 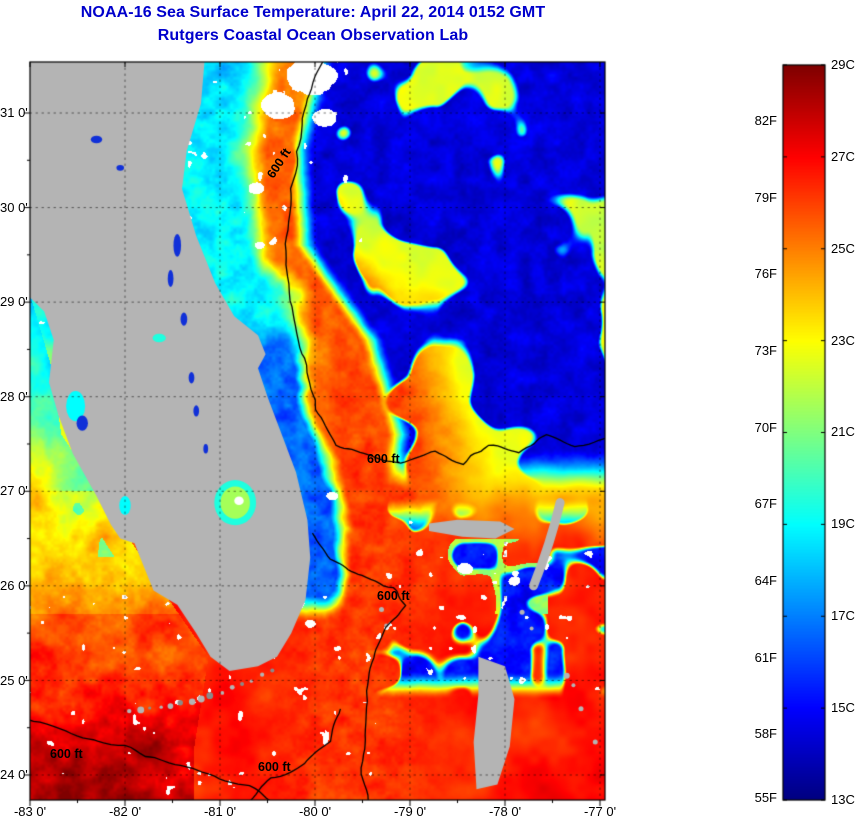 I want to click on celsius-tick-label: 27C, so click(x=843, y=156).